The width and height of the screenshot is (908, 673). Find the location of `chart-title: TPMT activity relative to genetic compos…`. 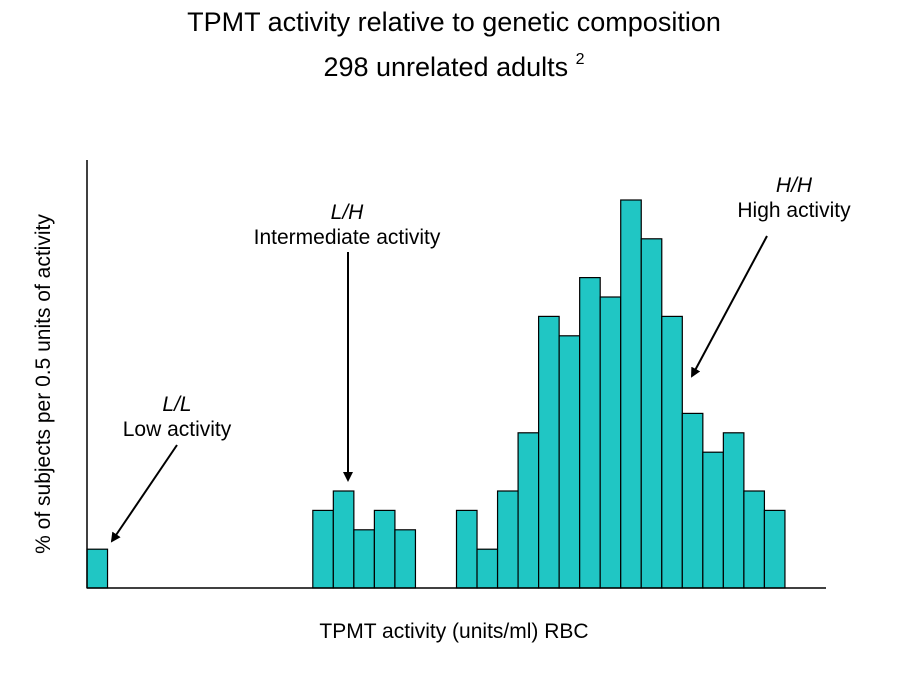

chart-title: TPMT activity relative to genetic compos… is located at coordinates (454, 22).